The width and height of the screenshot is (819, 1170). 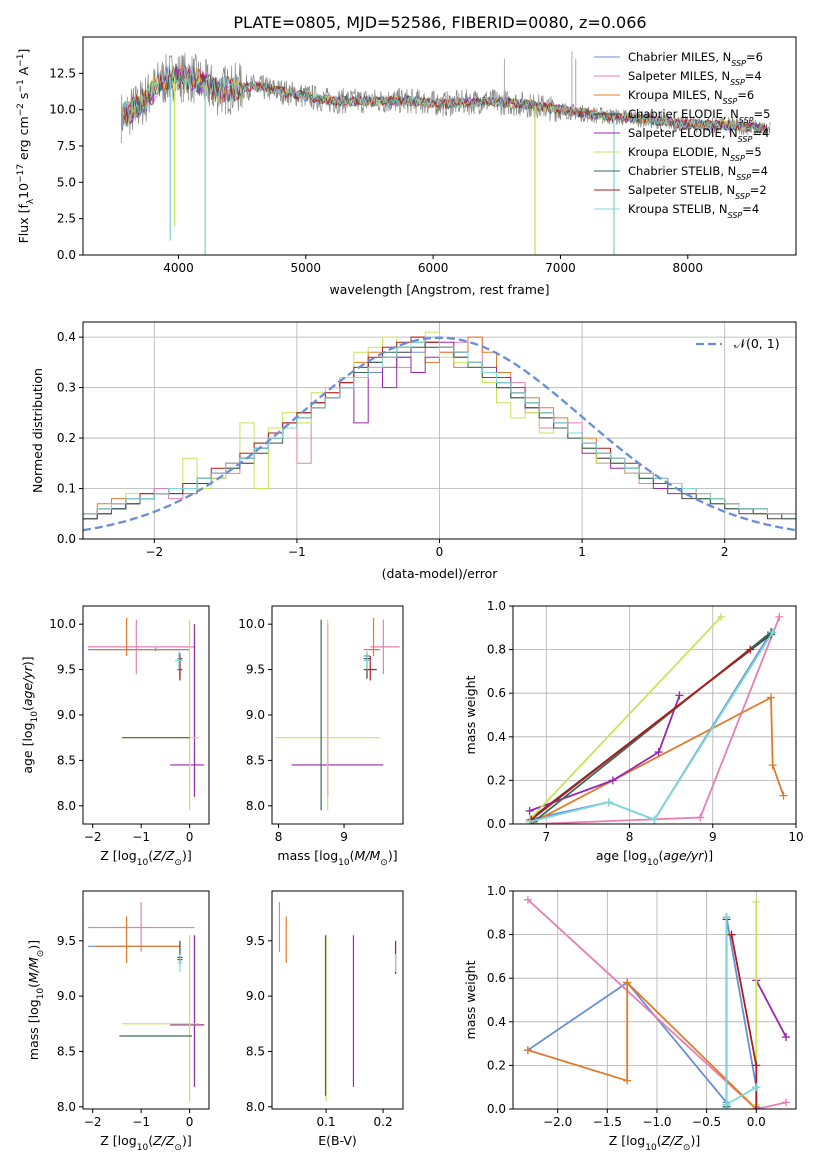 What do you see at coordinates (62, 73) in the screenshot?
I see `y-tick-label: 12.5` at bounding box center [62, 73].